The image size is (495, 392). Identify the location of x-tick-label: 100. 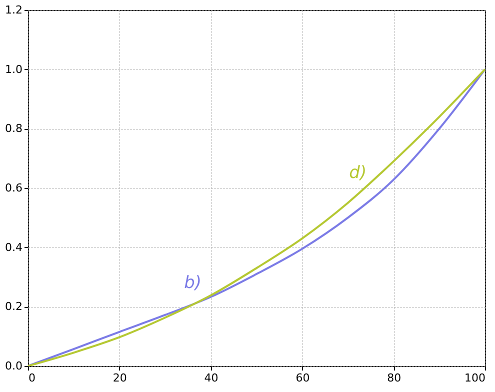
(475, 378).